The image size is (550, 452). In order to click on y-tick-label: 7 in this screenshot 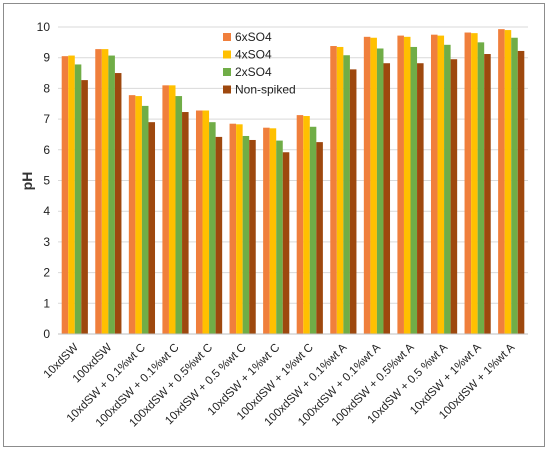, I will do `click(46, 119)`.